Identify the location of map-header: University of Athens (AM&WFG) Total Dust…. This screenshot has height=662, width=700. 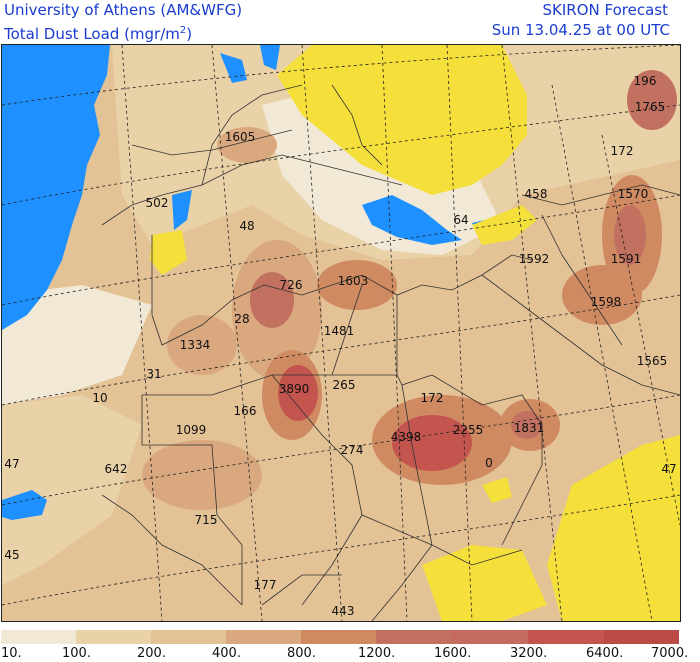
(350, 22).